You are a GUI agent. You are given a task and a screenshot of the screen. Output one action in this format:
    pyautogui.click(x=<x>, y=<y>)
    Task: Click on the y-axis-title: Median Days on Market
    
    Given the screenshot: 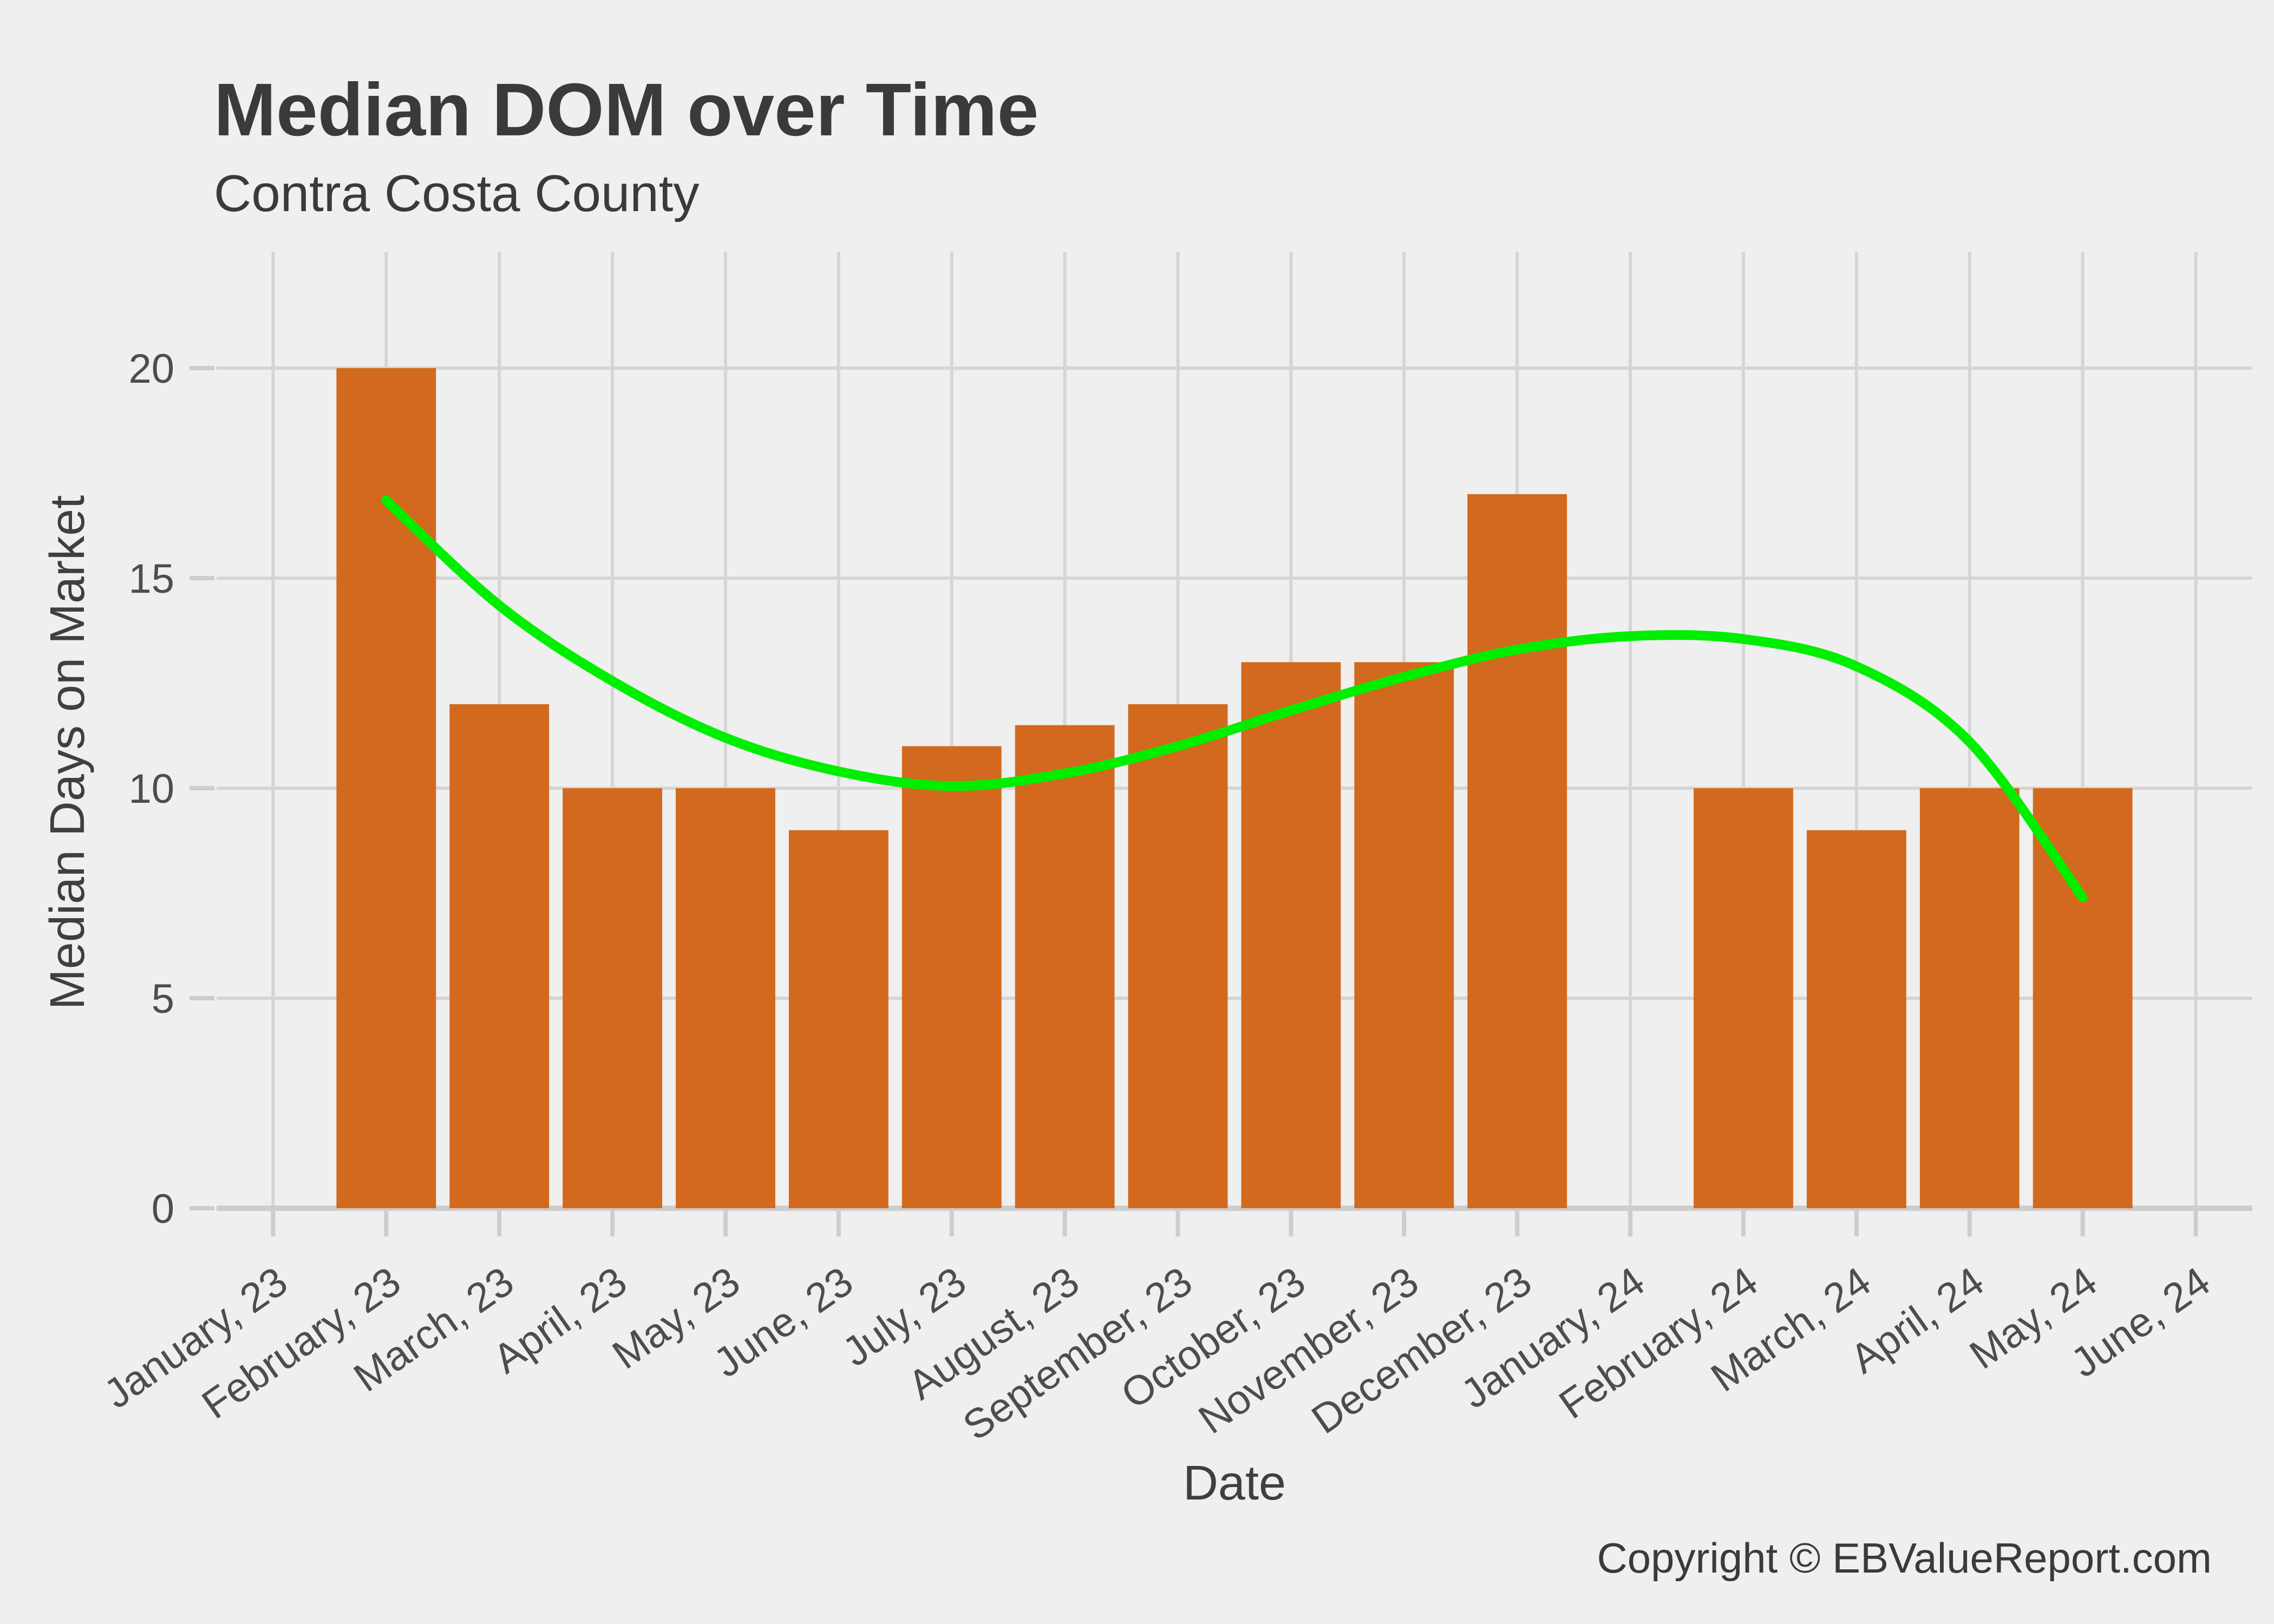 What is the action you would take?
    pyautogui.click(x=68, y=753)
    